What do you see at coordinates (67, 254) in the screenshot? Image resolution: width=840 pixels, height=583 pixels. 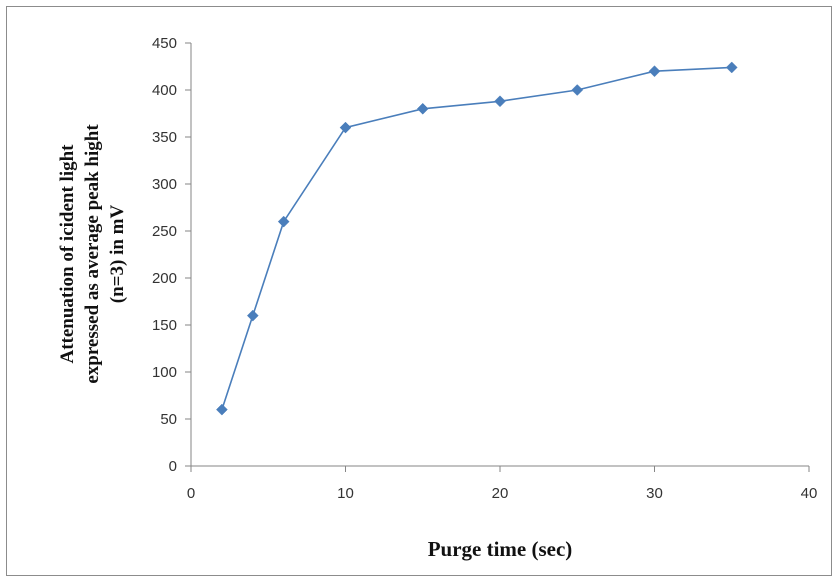 I see `y-axis-title-line-1: Attenuation of icident light` at bounding box center [67, 254].